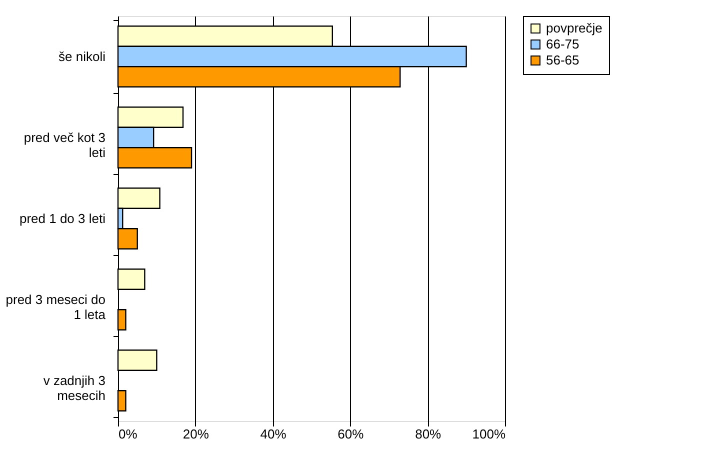 The image size is (709, 451). I want to click on y-tick-label: še nikoli, so click(82, 56).